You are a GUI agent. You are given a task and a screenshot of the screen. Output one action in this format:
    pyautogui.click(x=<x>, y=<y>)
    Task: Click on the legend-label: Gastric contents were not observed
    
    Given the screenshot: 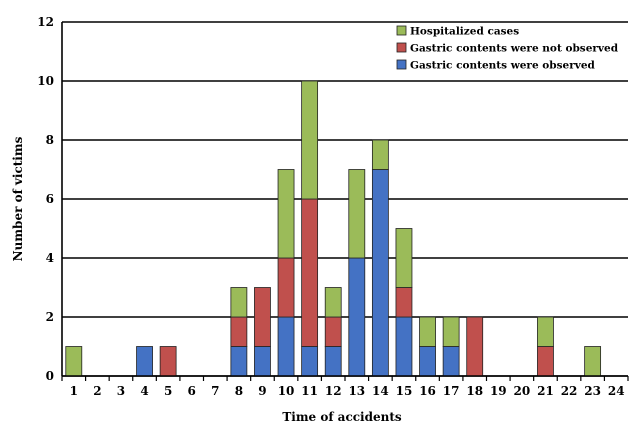 What is the action you would take?
    pyautogui.click(x=514, y=49)
    